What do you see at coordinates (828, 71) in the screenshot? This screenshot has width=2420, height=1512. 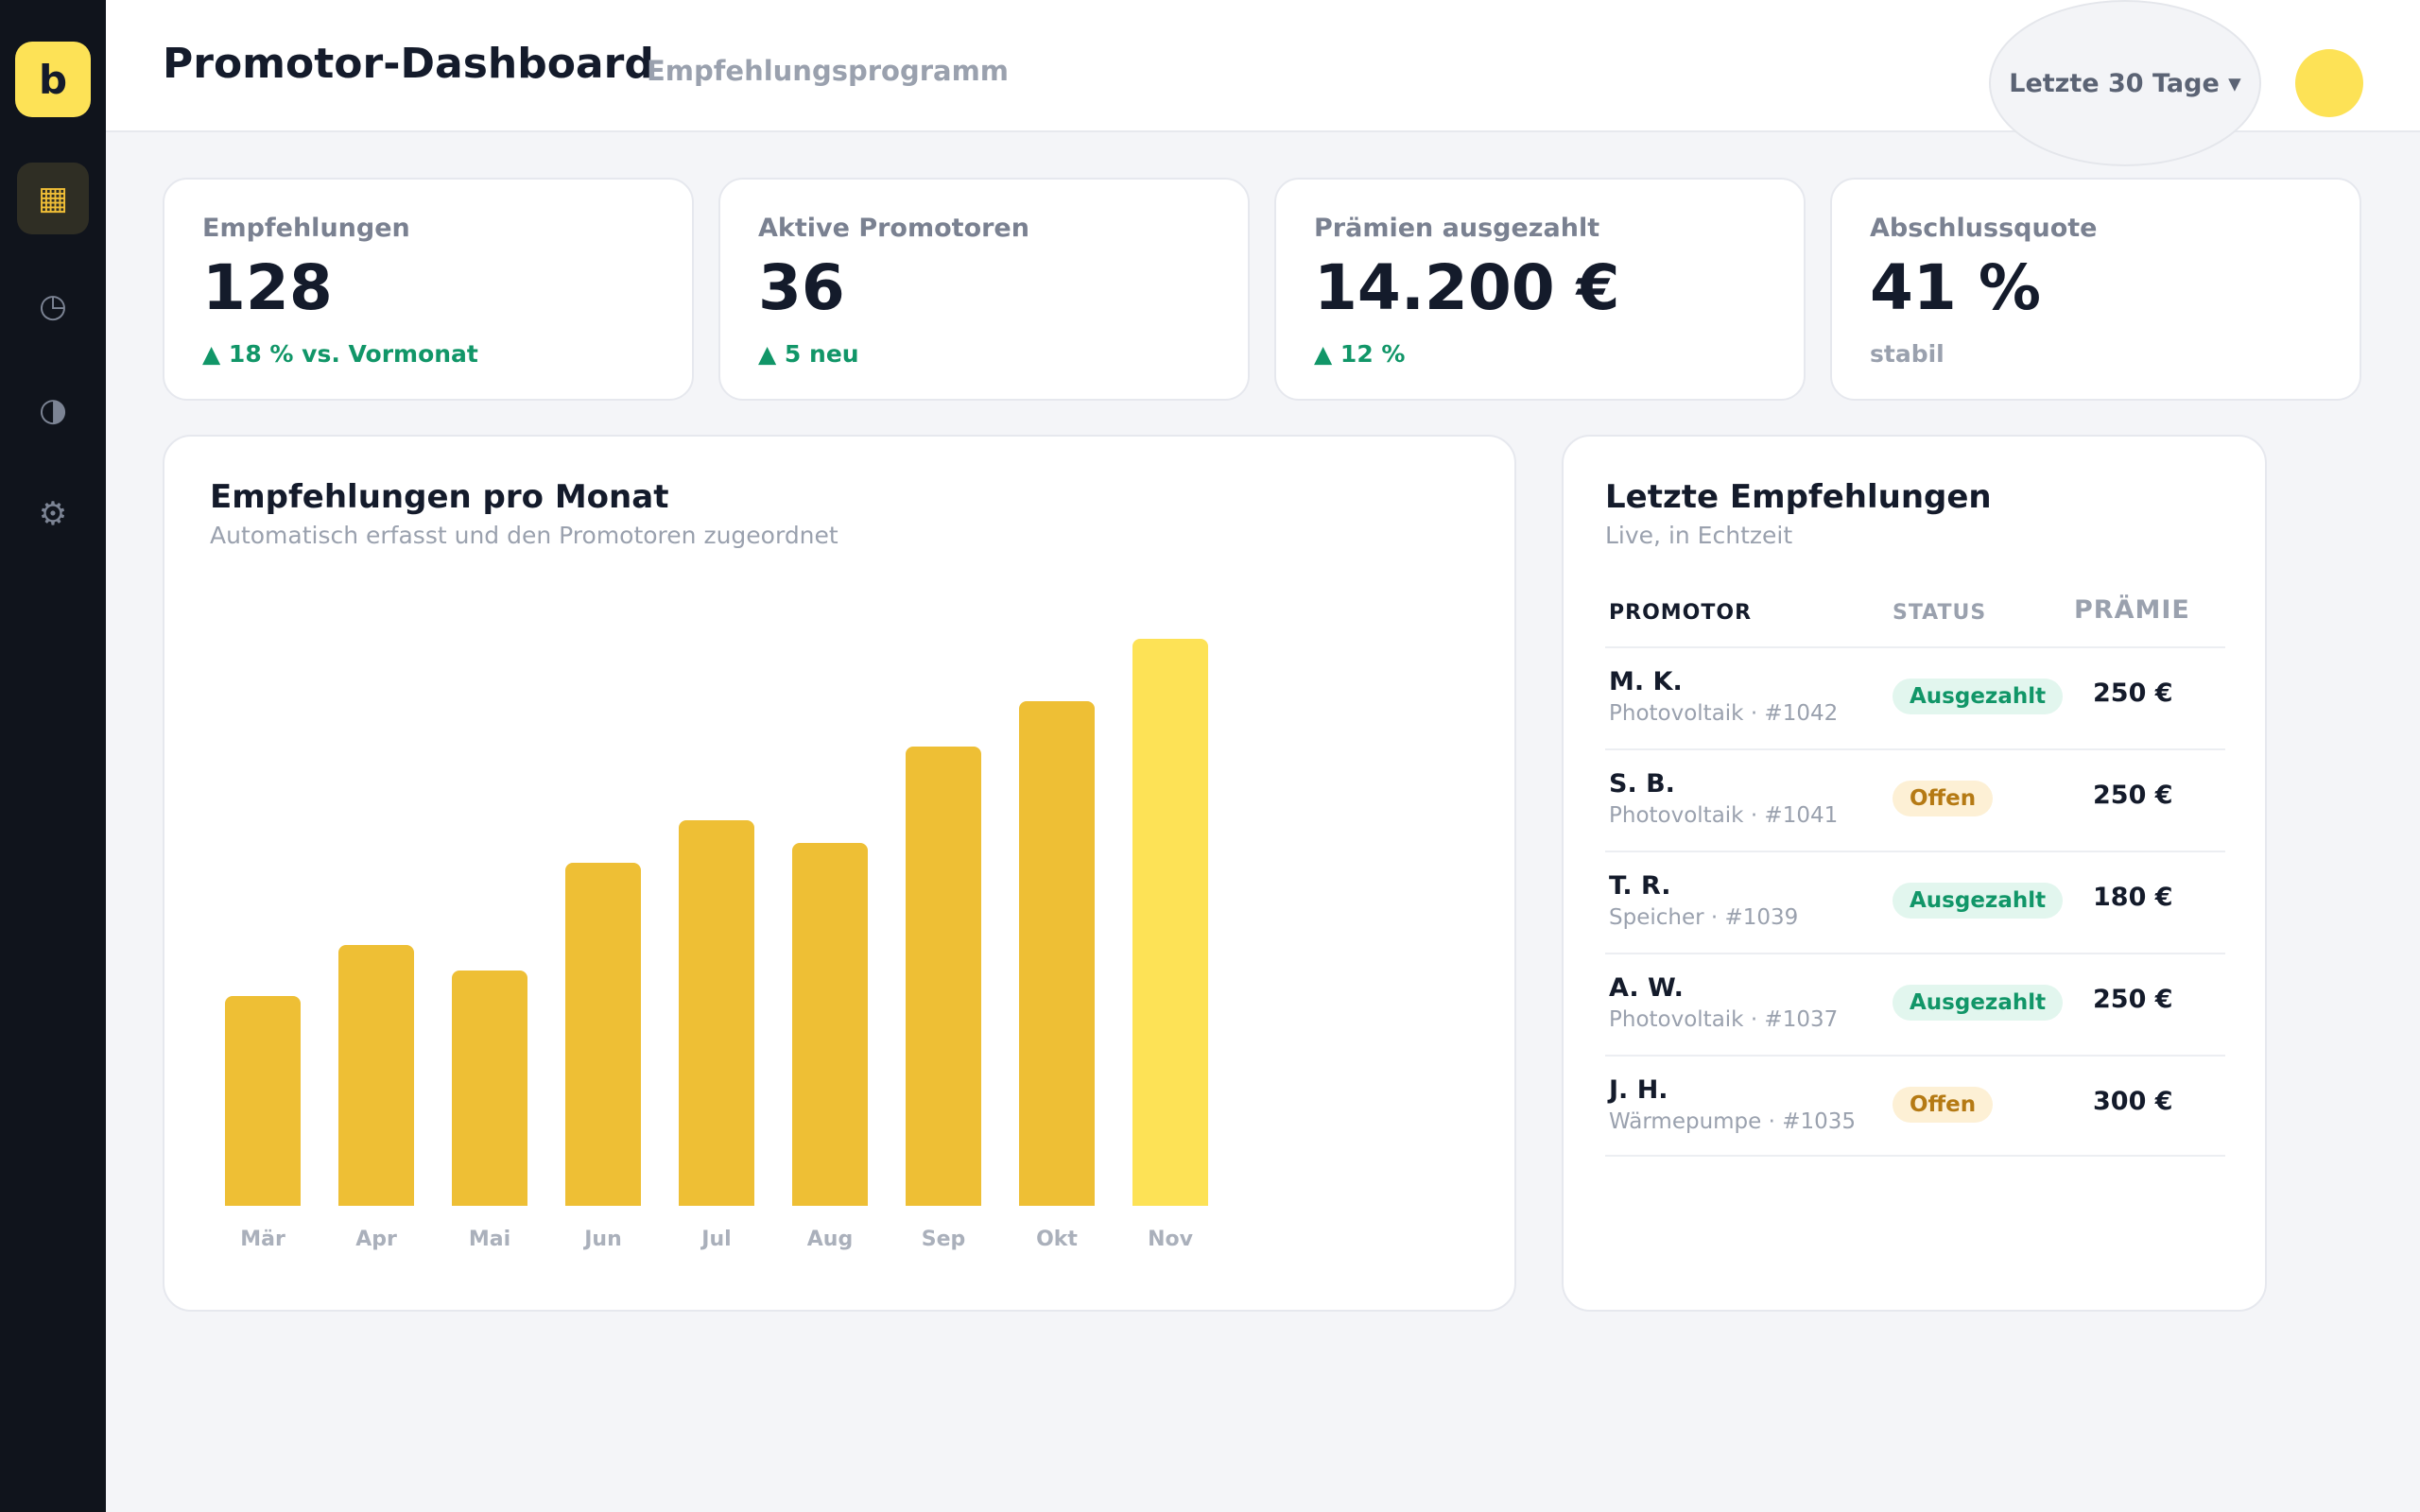 I see `page-subtitle: Empfehlungsprogramm` at bounding box center [828, 71].